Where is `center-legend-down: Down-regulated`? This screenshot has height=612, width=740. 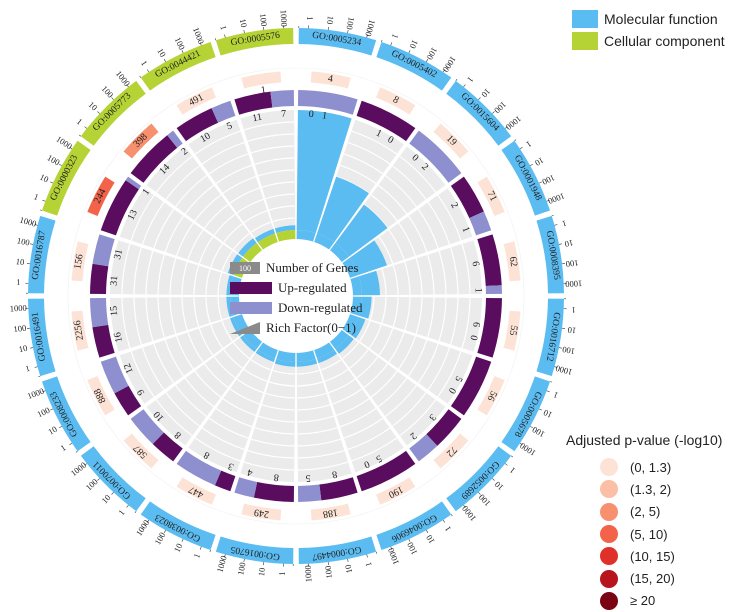
center-legend-down: Down-regulated is located at coordinates (305, 308).